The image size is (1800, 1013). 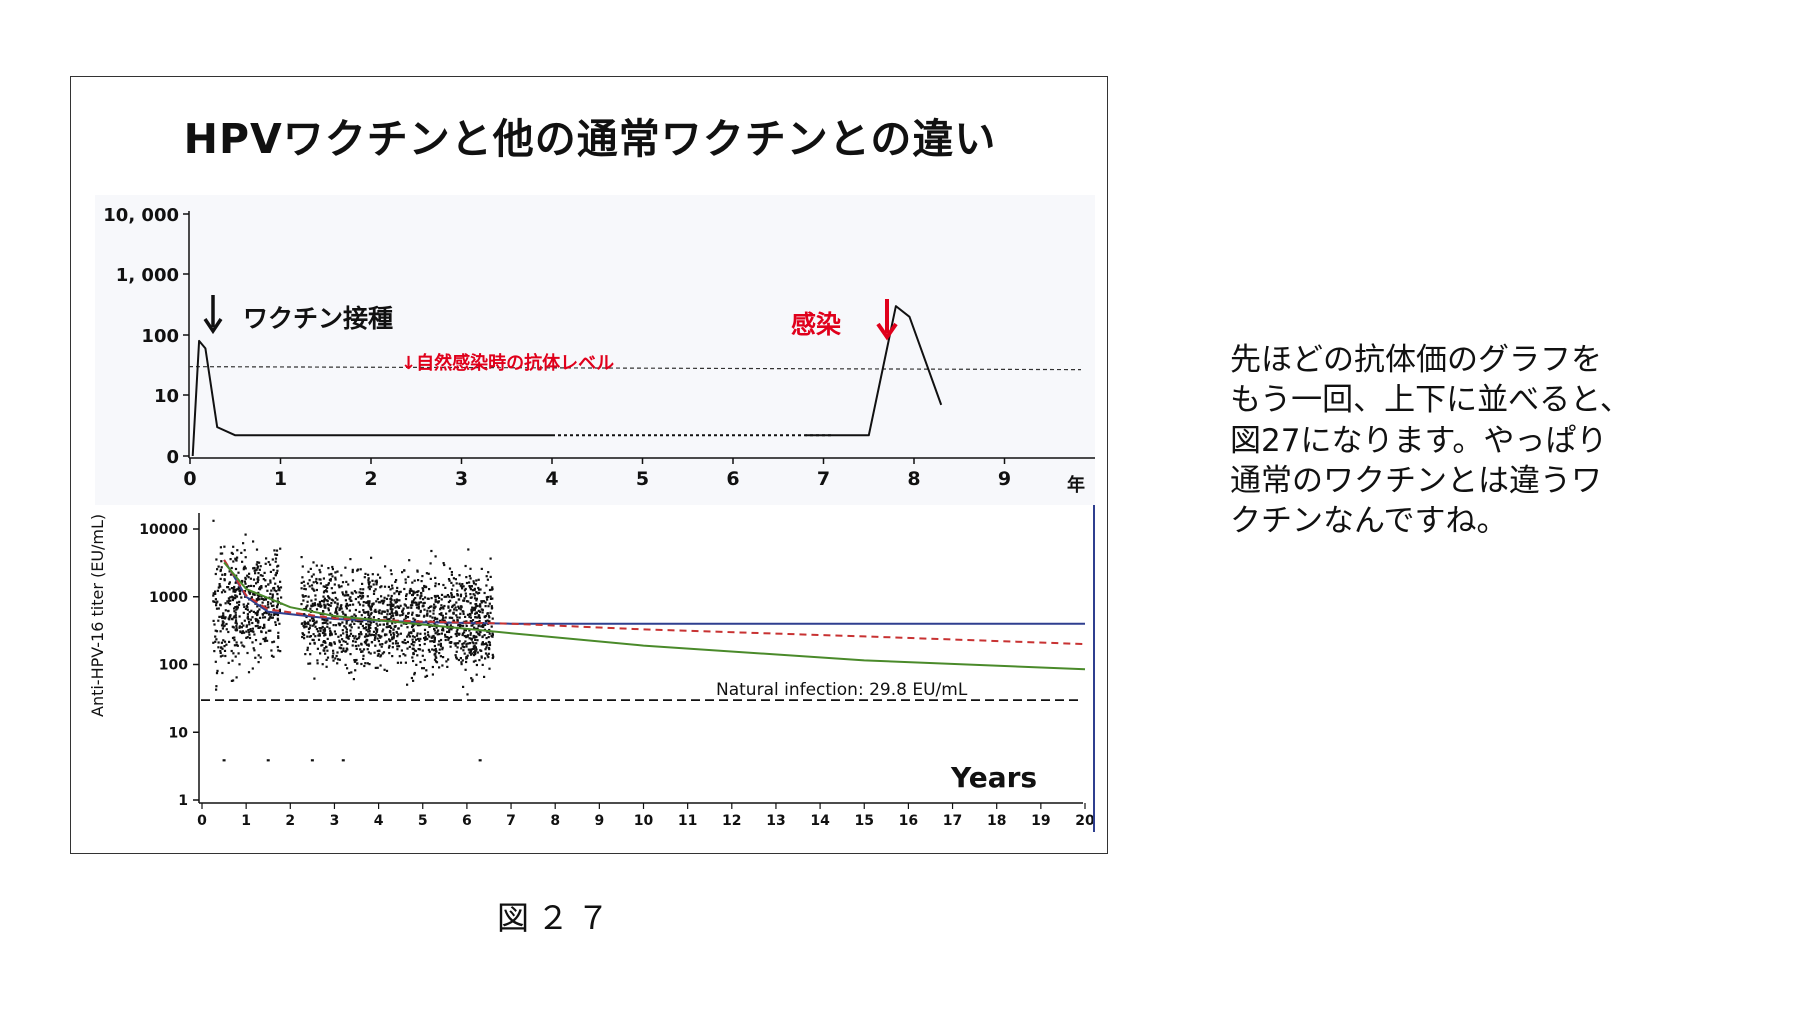 I want to click on bottom-y-tick-label: 1000, so click(x=168, y=598).